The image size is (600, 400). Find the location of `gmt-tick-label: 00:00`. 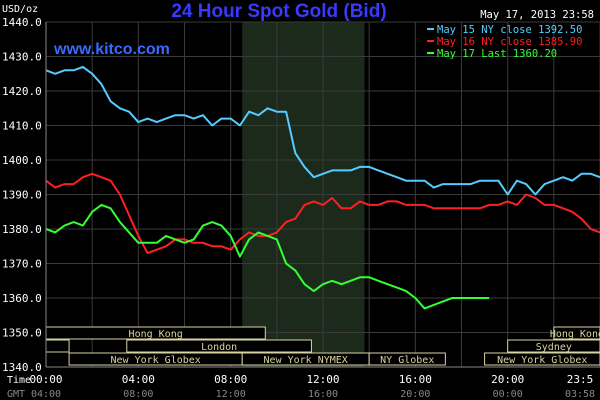

gmt-tick-label: 00:00 is located at coordinates (508, 394).